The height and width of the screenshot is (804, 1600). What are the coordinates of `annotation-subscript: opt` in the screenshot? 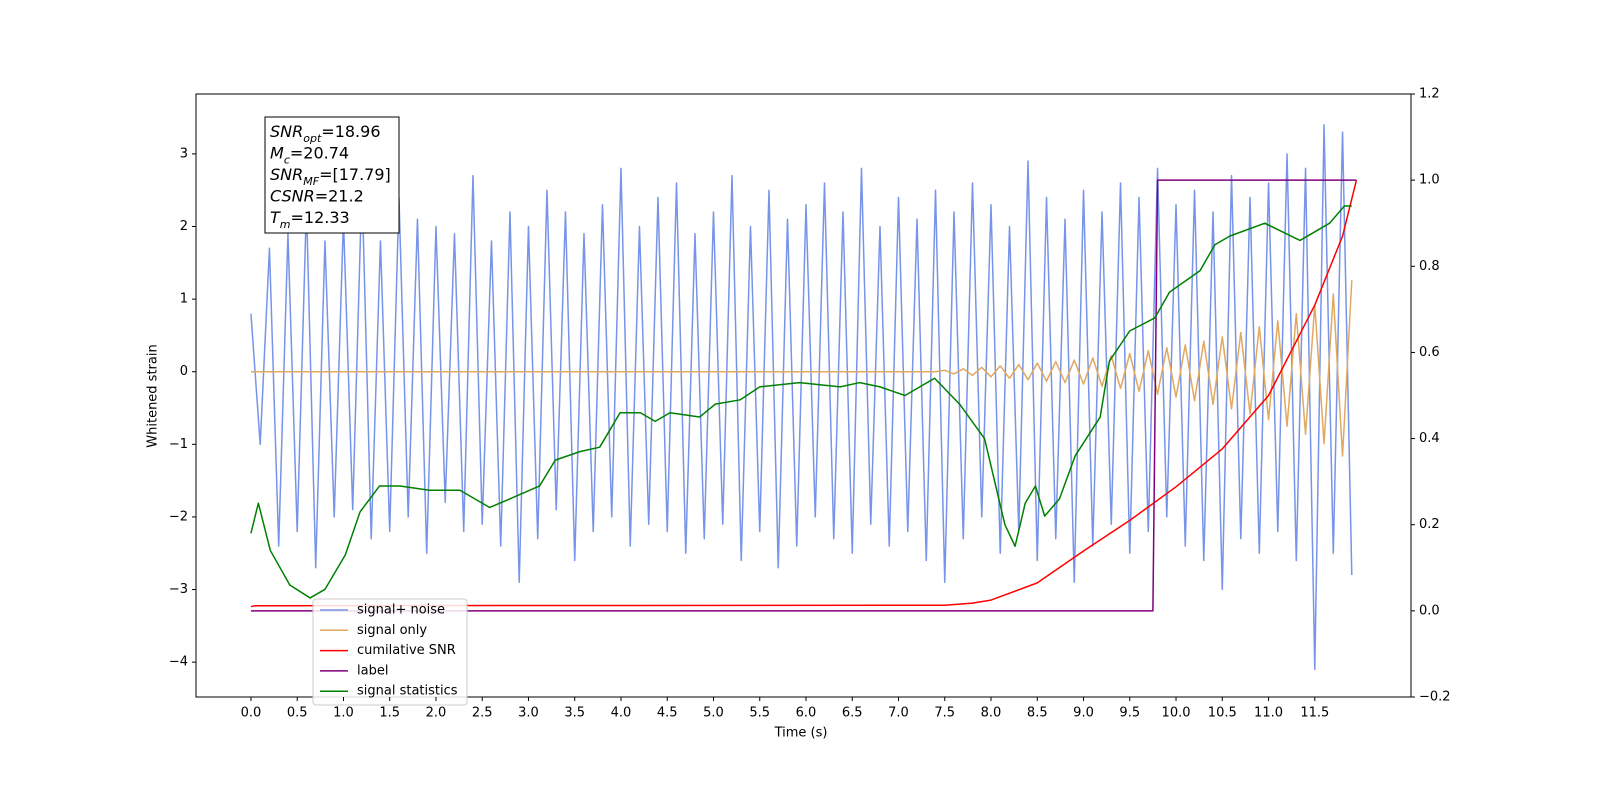 It's located at (312, 138).